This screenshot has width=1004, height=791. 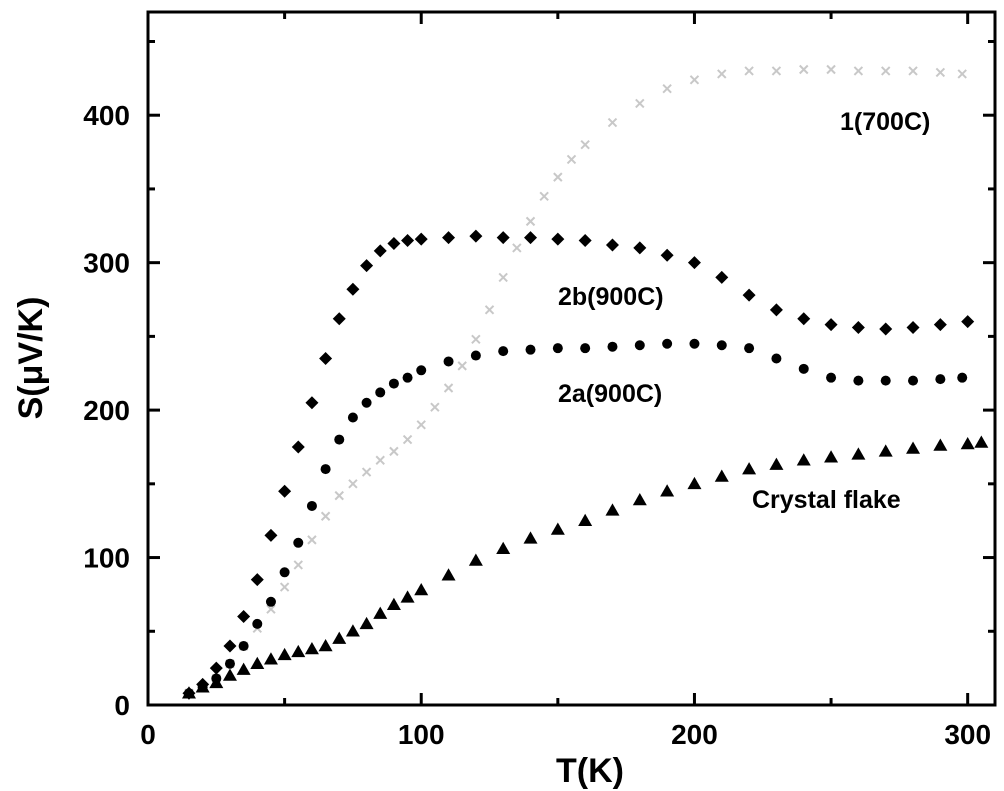 I want to click on series-label-0: 1(700C), so click(x=885, y=122).